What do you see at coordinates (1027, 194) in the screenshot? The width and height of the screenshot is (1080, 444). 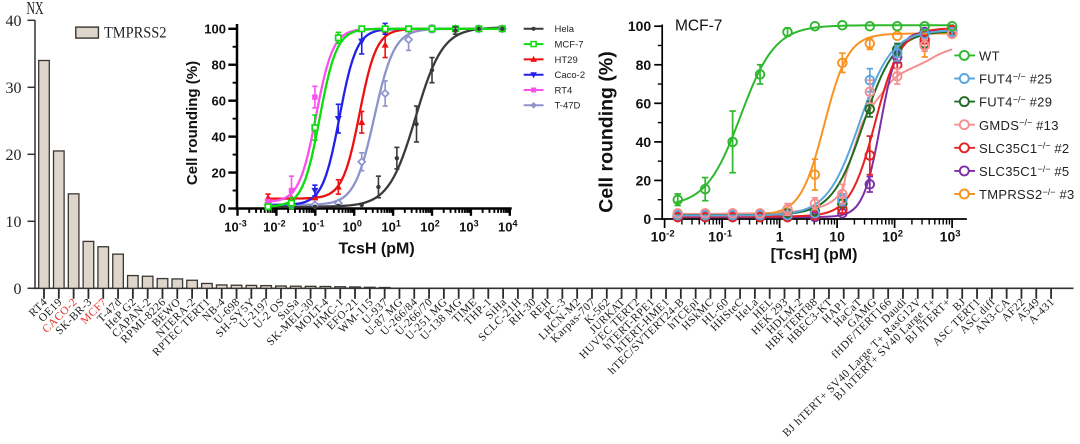 I see `svg-text: TMPRSS2−/− #3` at bounding box center [1027, 194].